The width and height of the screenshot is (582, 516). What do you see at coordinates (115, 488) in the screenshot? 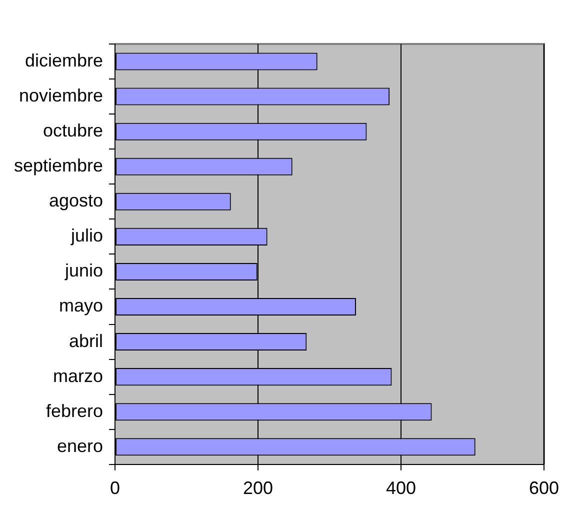
I see `x-tick-label: 0` at bounding box center [115, 488].